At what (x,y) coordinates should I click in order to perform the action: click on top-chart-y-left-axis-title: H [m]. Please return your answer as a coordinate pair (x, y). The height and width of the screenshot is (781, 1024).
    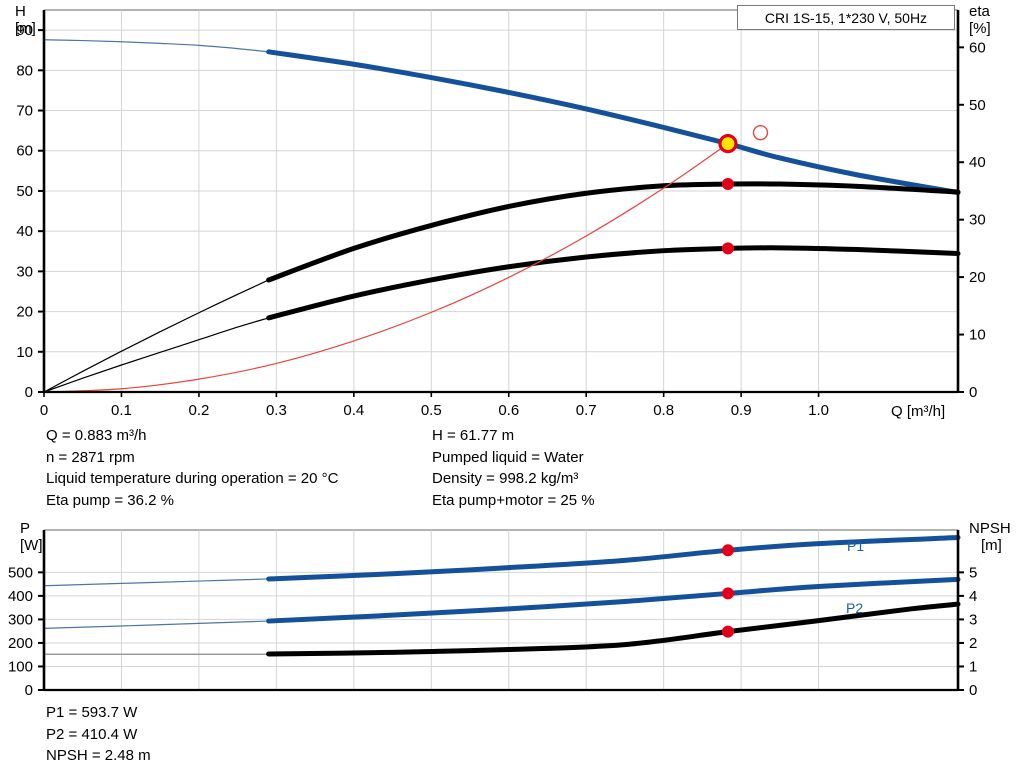
    Looking at the image, I should click on (25, 20).